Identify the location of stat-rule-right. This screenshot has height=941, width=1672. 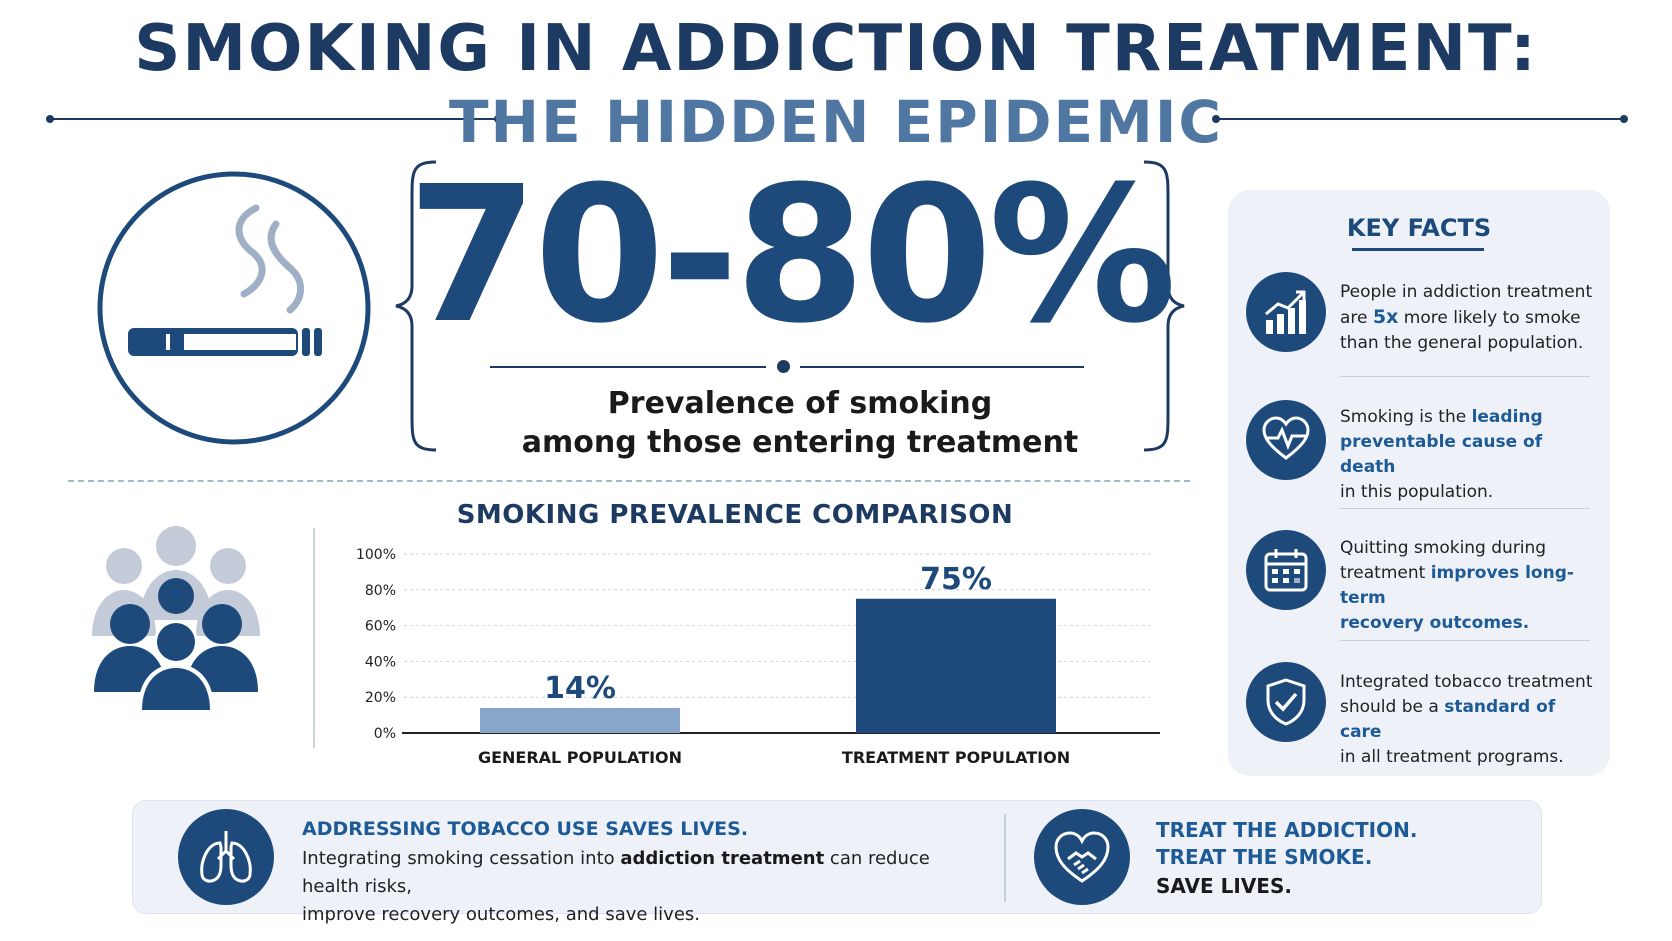
(942, 367).